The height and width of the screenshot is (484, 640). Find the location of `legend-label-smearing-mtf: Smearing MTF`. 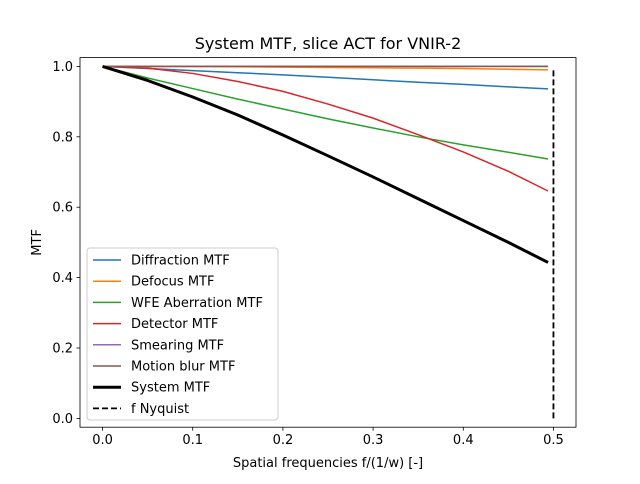

legend-label-smearing-mtf: Smearing MTF is located at coordinates (177, 345).